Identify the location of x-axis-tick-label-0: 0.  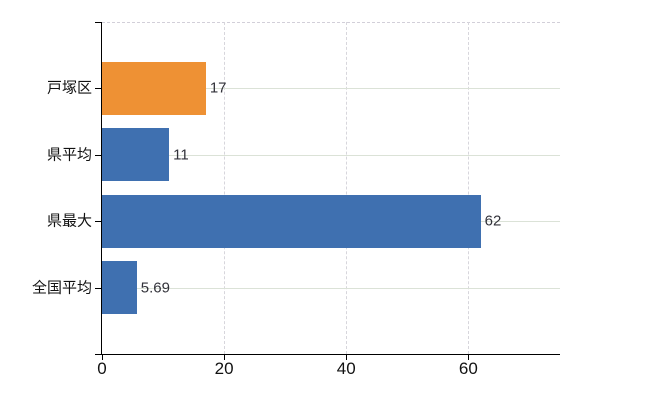
(102, 368).